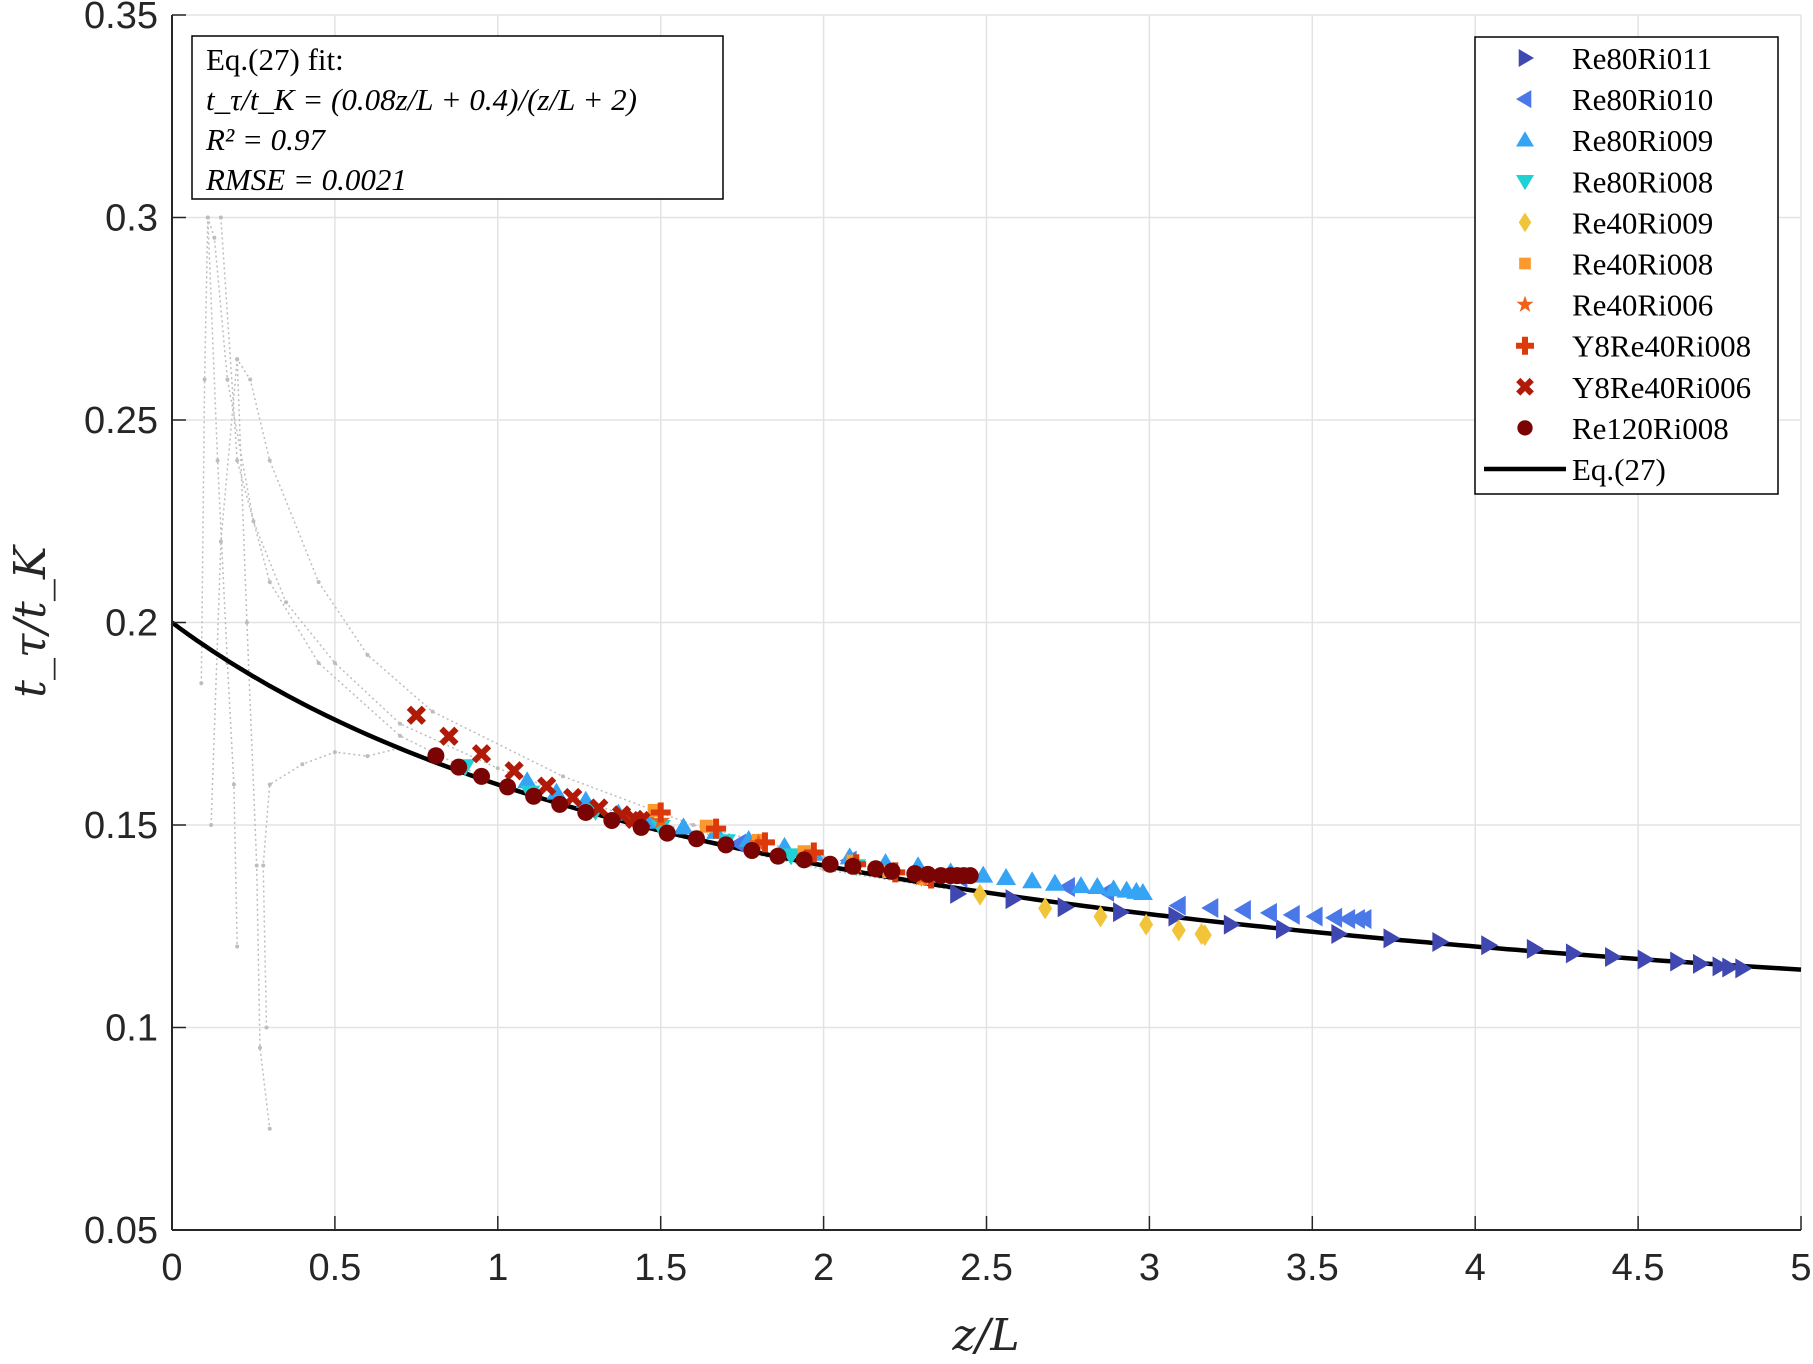 The height and width of the screenshot is (1364, 1813). What do you see at coordinates (1615, 222) in the screenshot?
I see `legend-item: Re40Ri009` at bounding box center [1615, 222].